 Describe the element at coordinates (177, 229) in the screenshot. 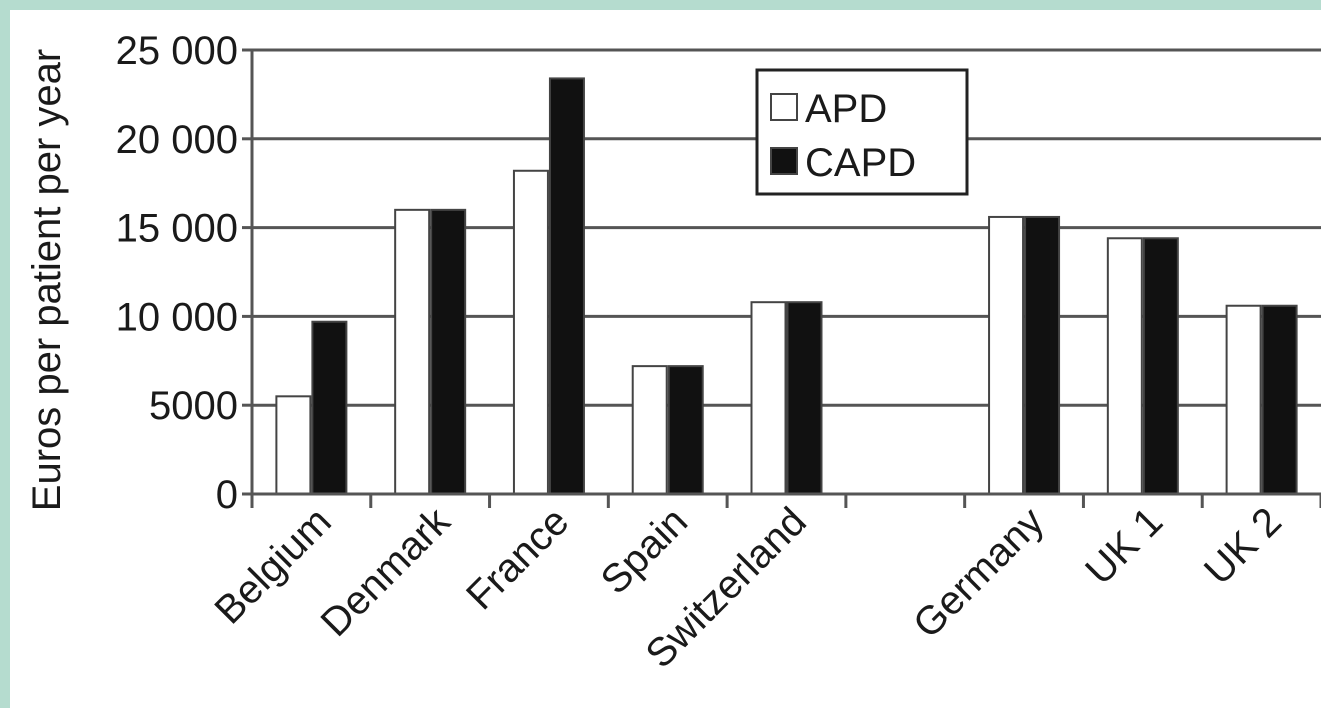

I see `y-tick-label: 15 000` at that location.